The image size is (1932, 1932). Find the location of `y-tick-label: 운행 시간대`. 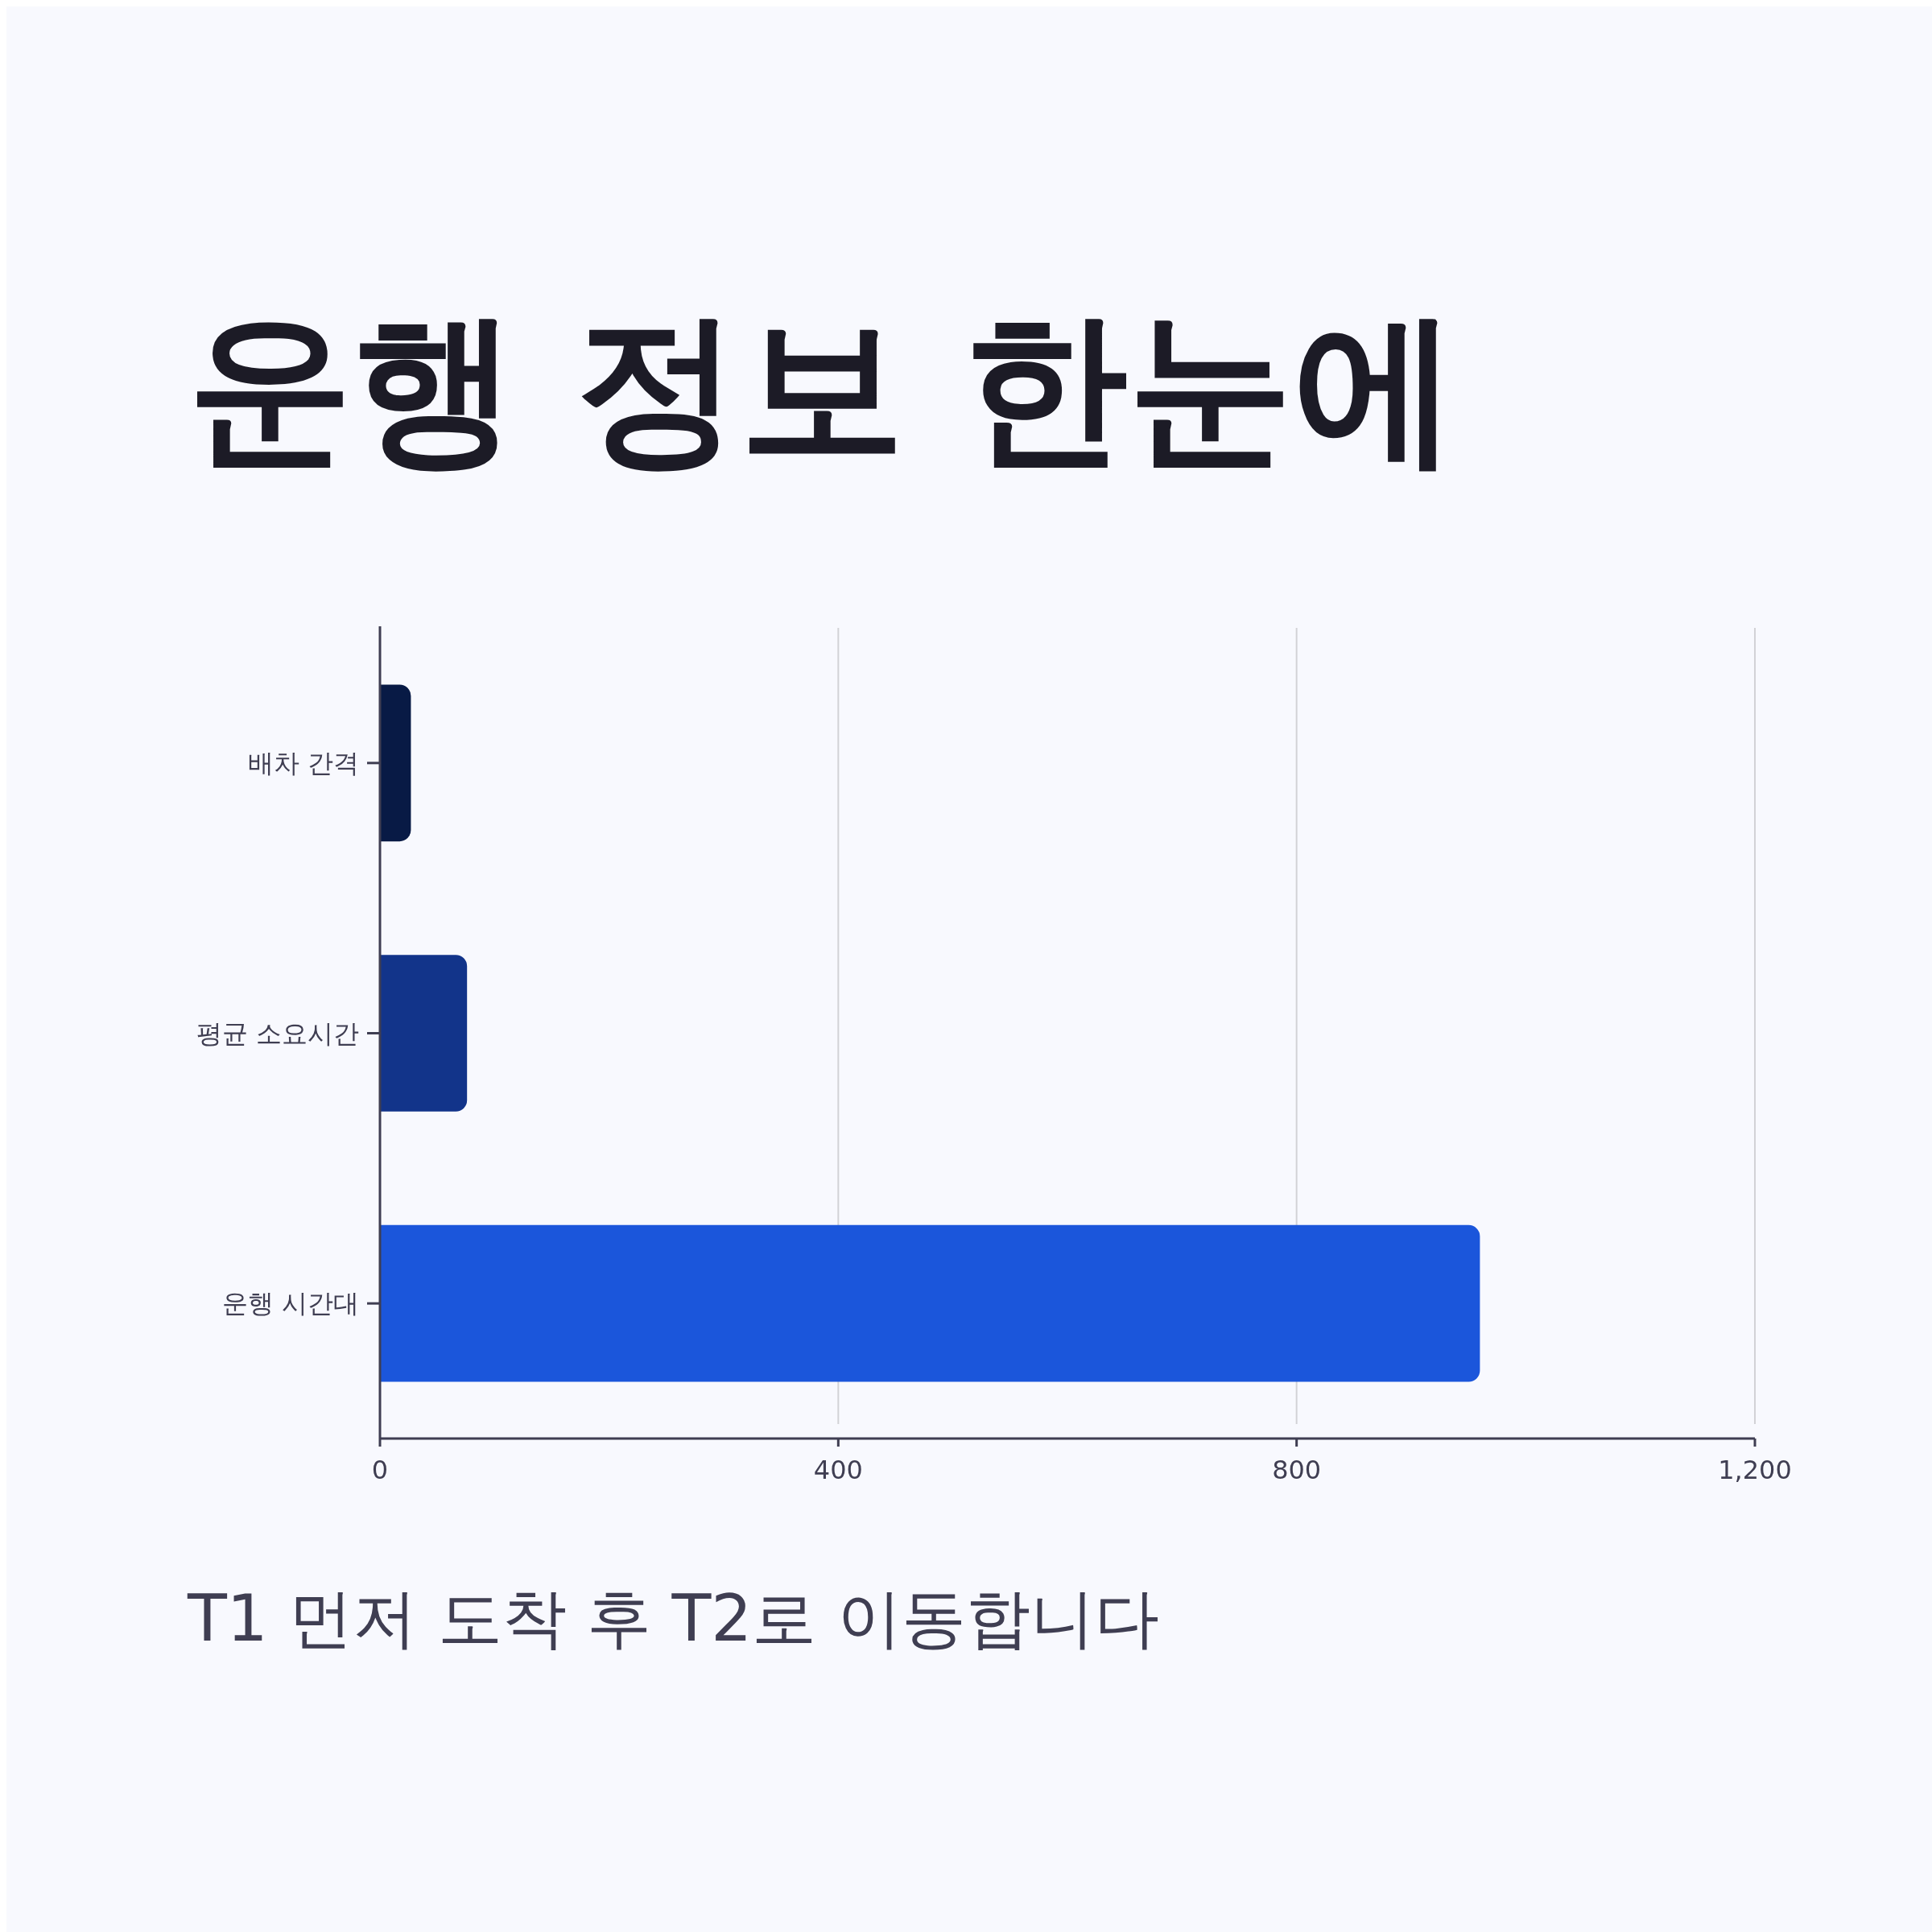

y-tick-label: 운행 시간대 is located at coordinates (290, 1303).